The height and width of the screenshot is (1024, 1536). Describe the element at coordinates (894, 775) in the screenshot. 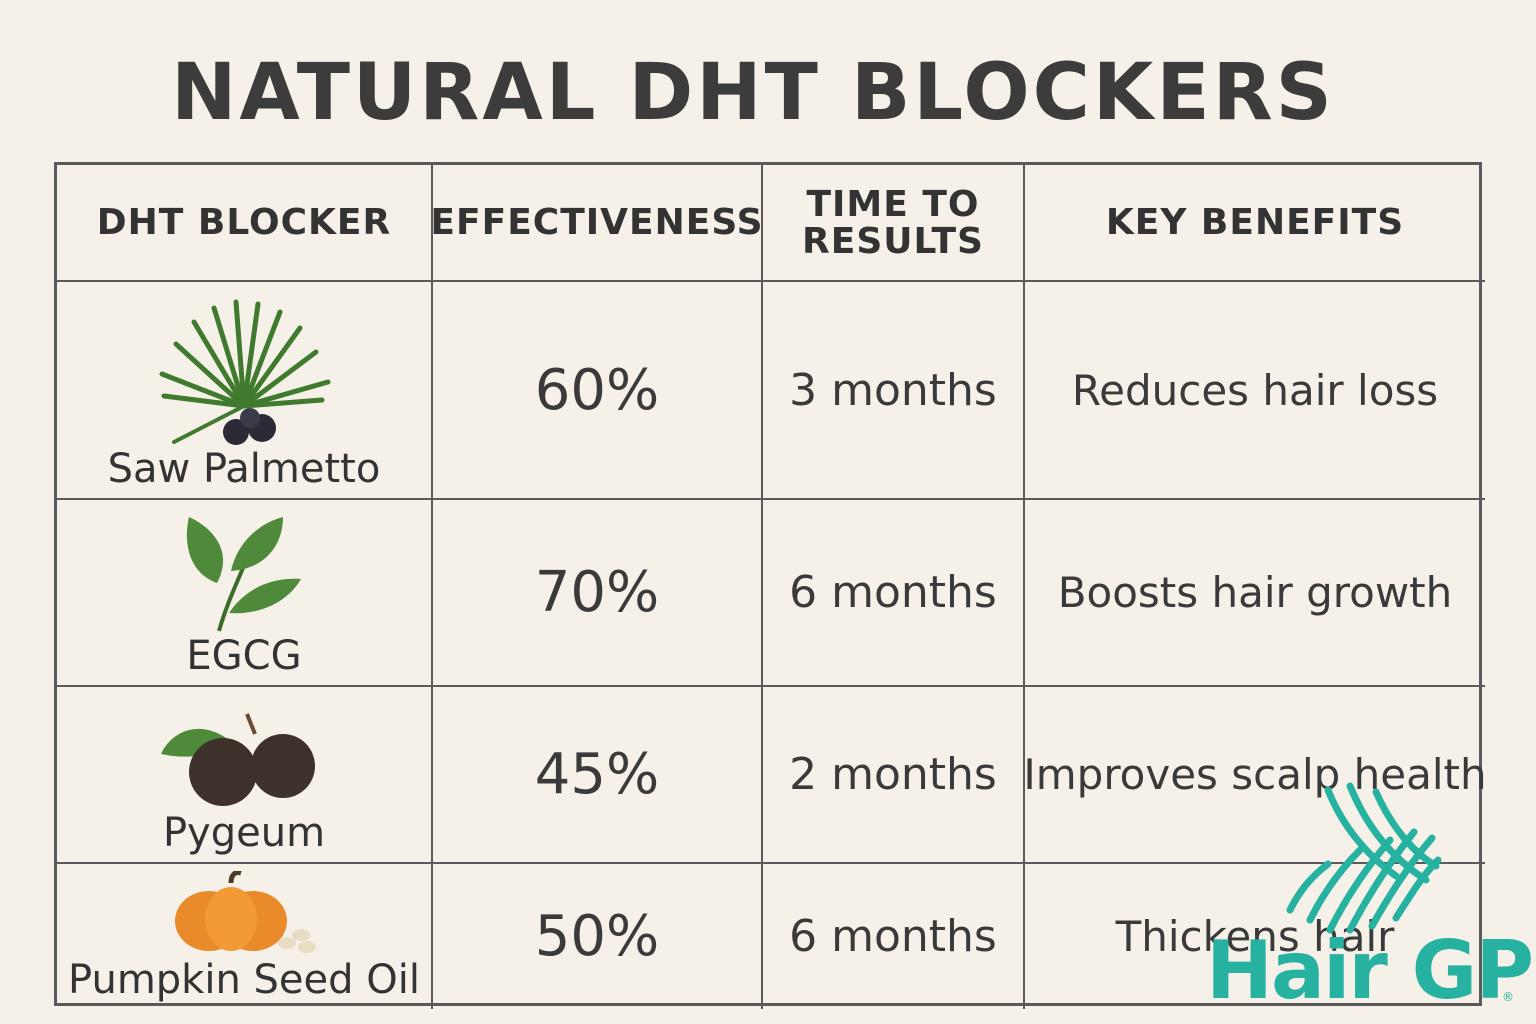

I see `time-to-results-value: 2 months` at that location.